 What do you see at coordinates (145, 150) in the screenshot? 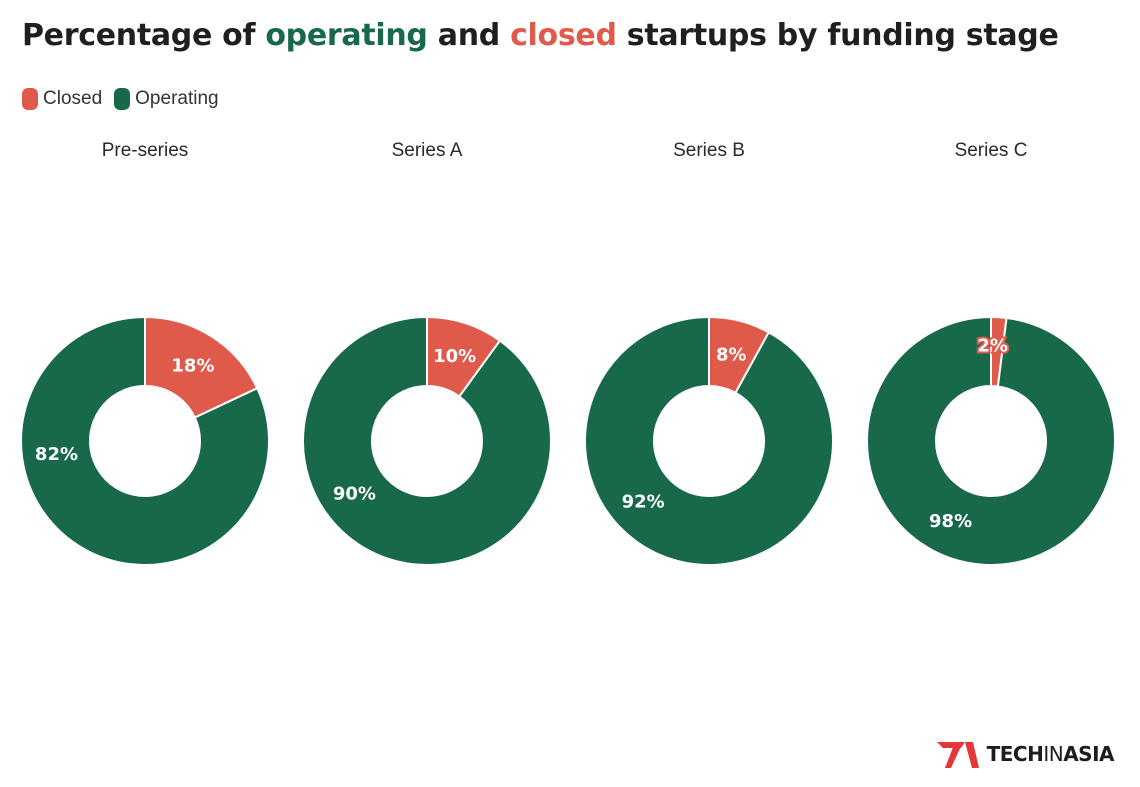
I see `panel-label-pre-series: Pre-series` at bounding box center [145, 150].